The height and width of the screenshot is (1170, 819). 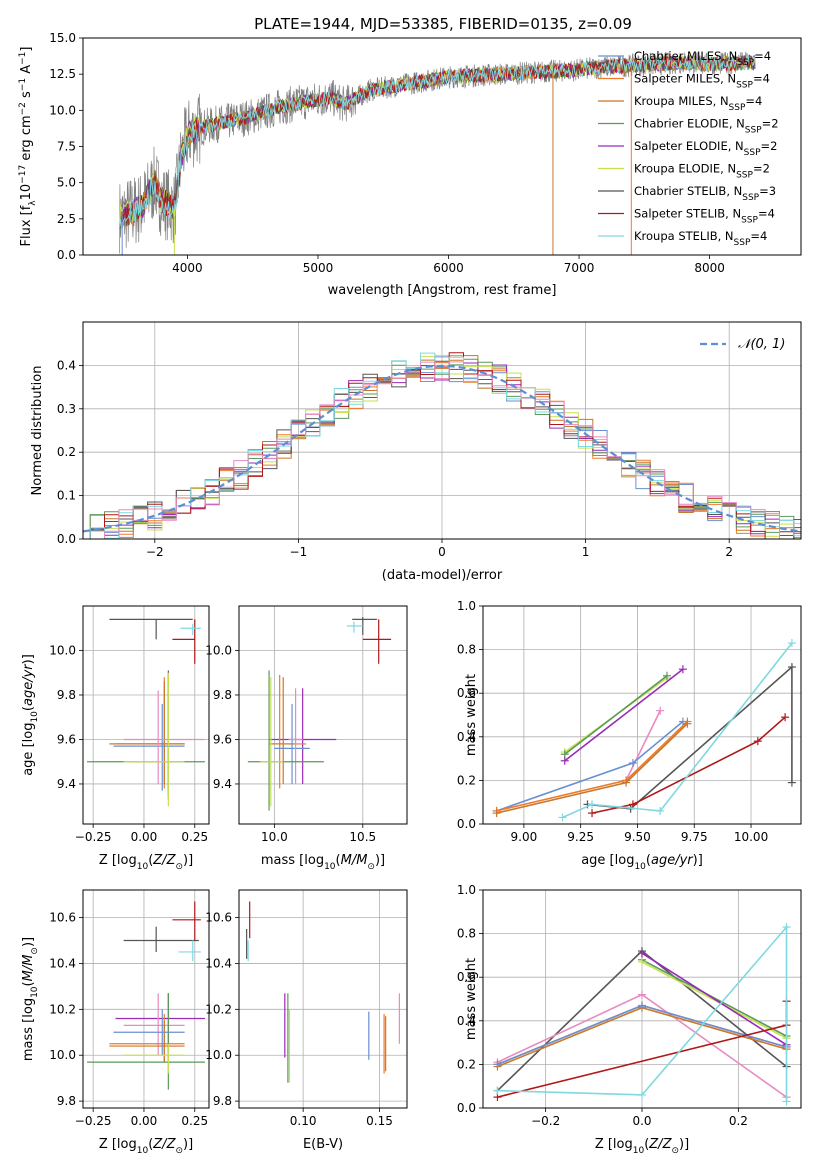 I want to click on x-axis-label: E(B-V), so click(x=323, y=1144).